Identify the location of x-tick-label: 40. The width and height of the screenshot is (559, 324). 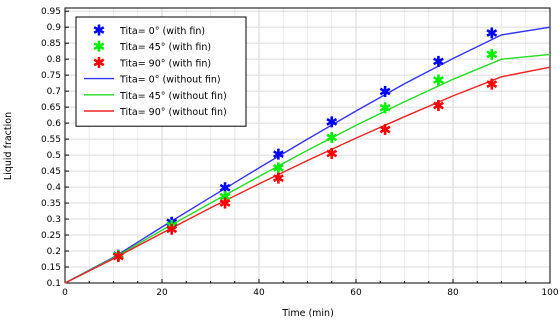
(259, 293).